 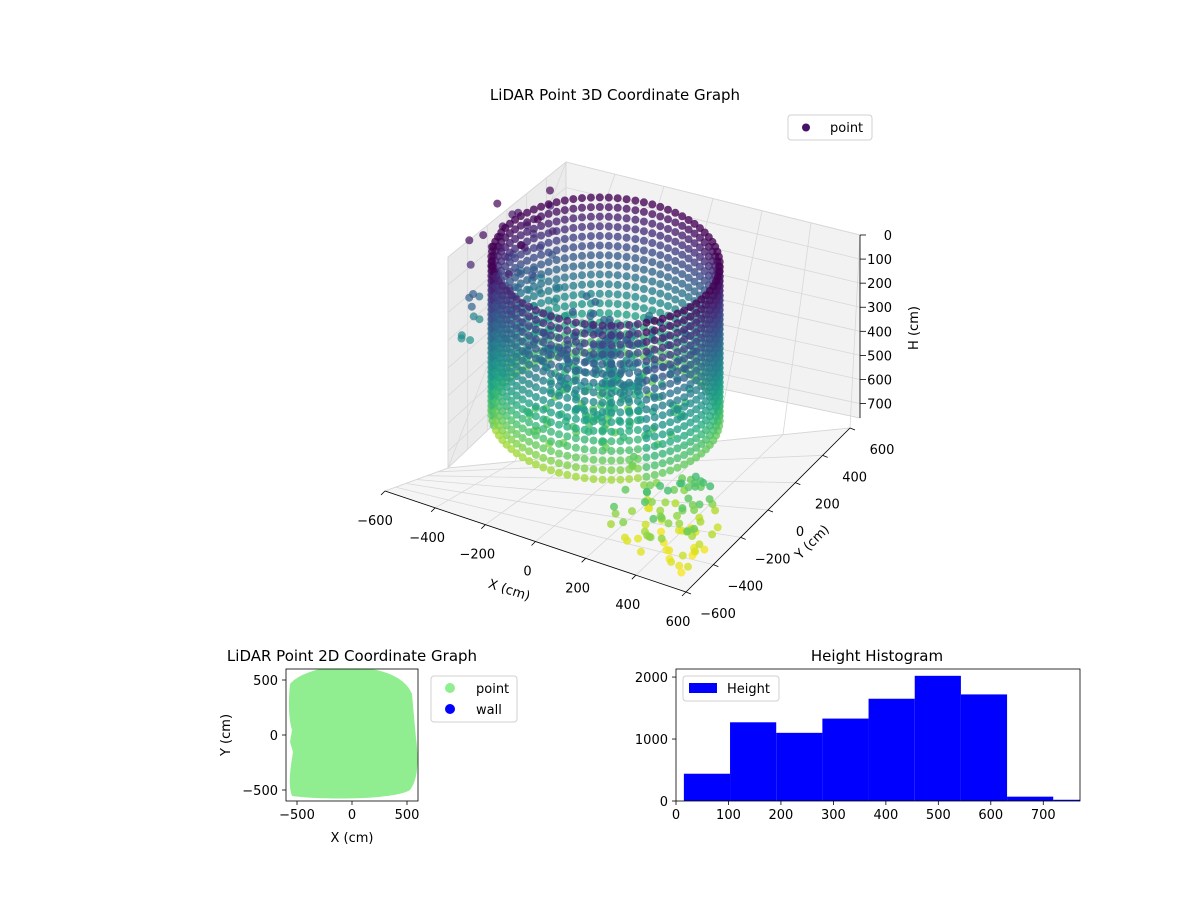 I want to click on chart-2d-legend-marker-wall, so click(x=450, y=709).